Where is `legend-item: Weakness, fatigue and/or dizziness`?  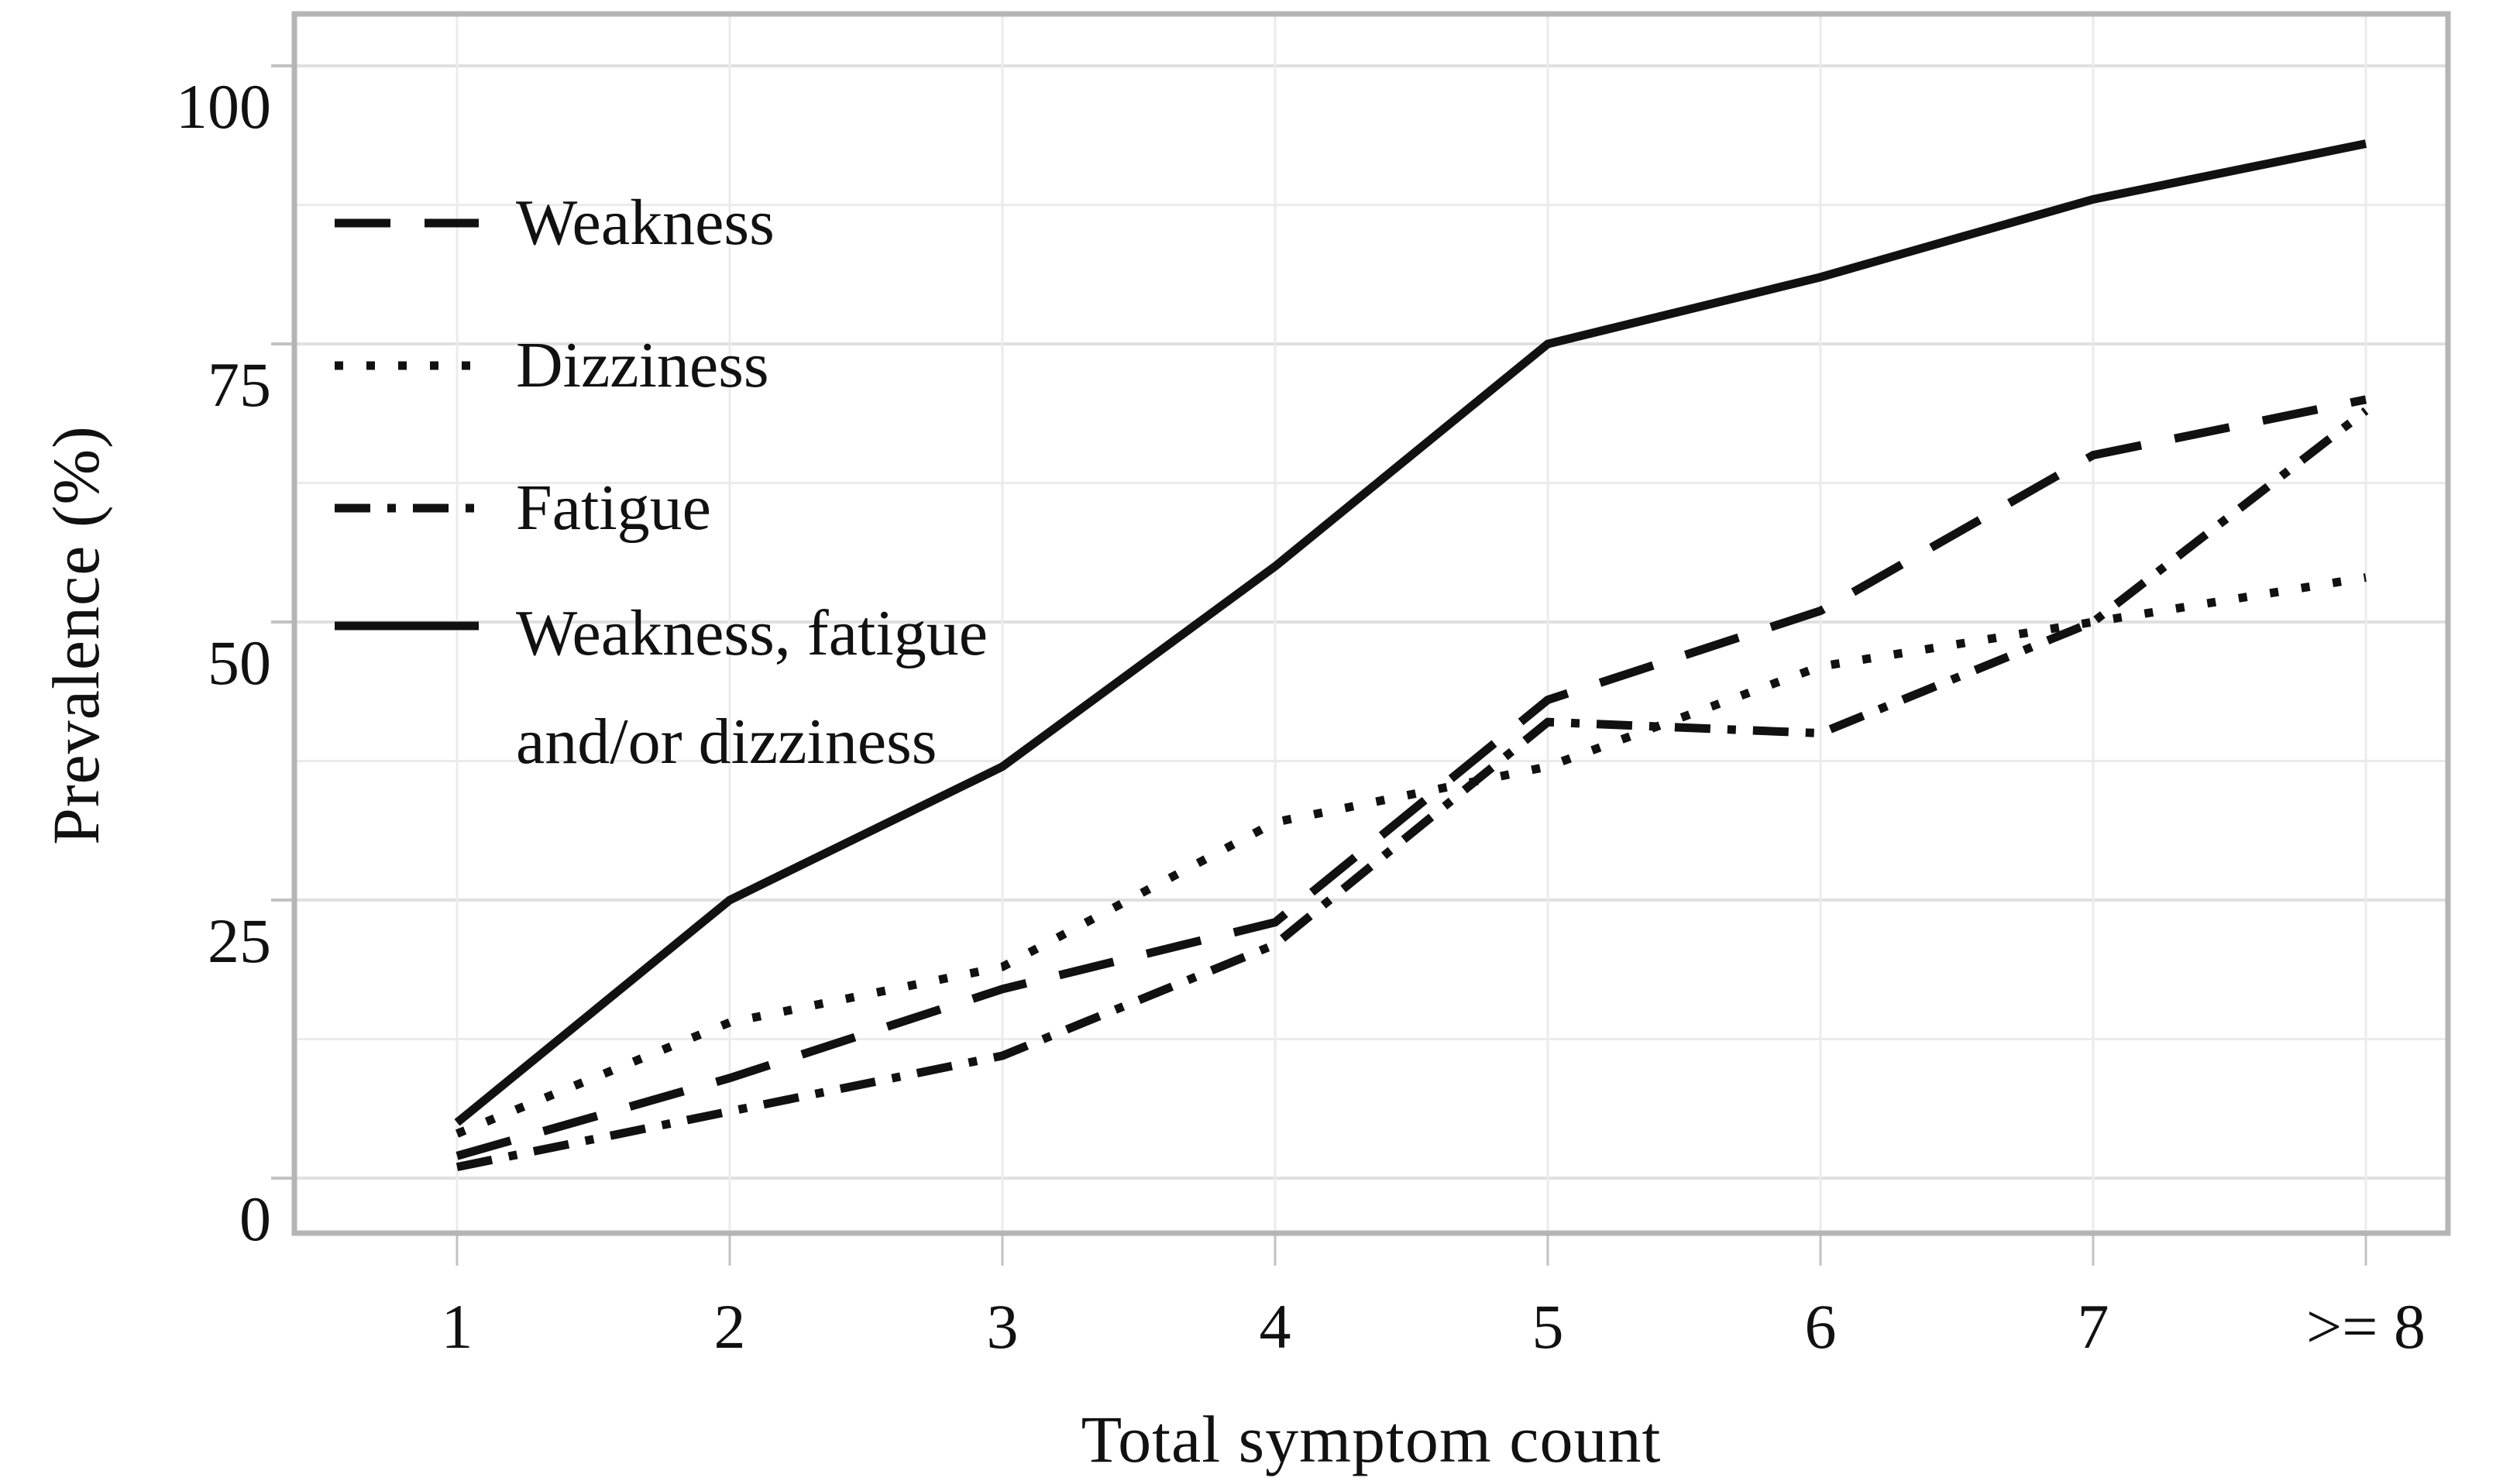
legend-item: Weakness, fatigue and/or dizziness is located at coordinates (661, 707).